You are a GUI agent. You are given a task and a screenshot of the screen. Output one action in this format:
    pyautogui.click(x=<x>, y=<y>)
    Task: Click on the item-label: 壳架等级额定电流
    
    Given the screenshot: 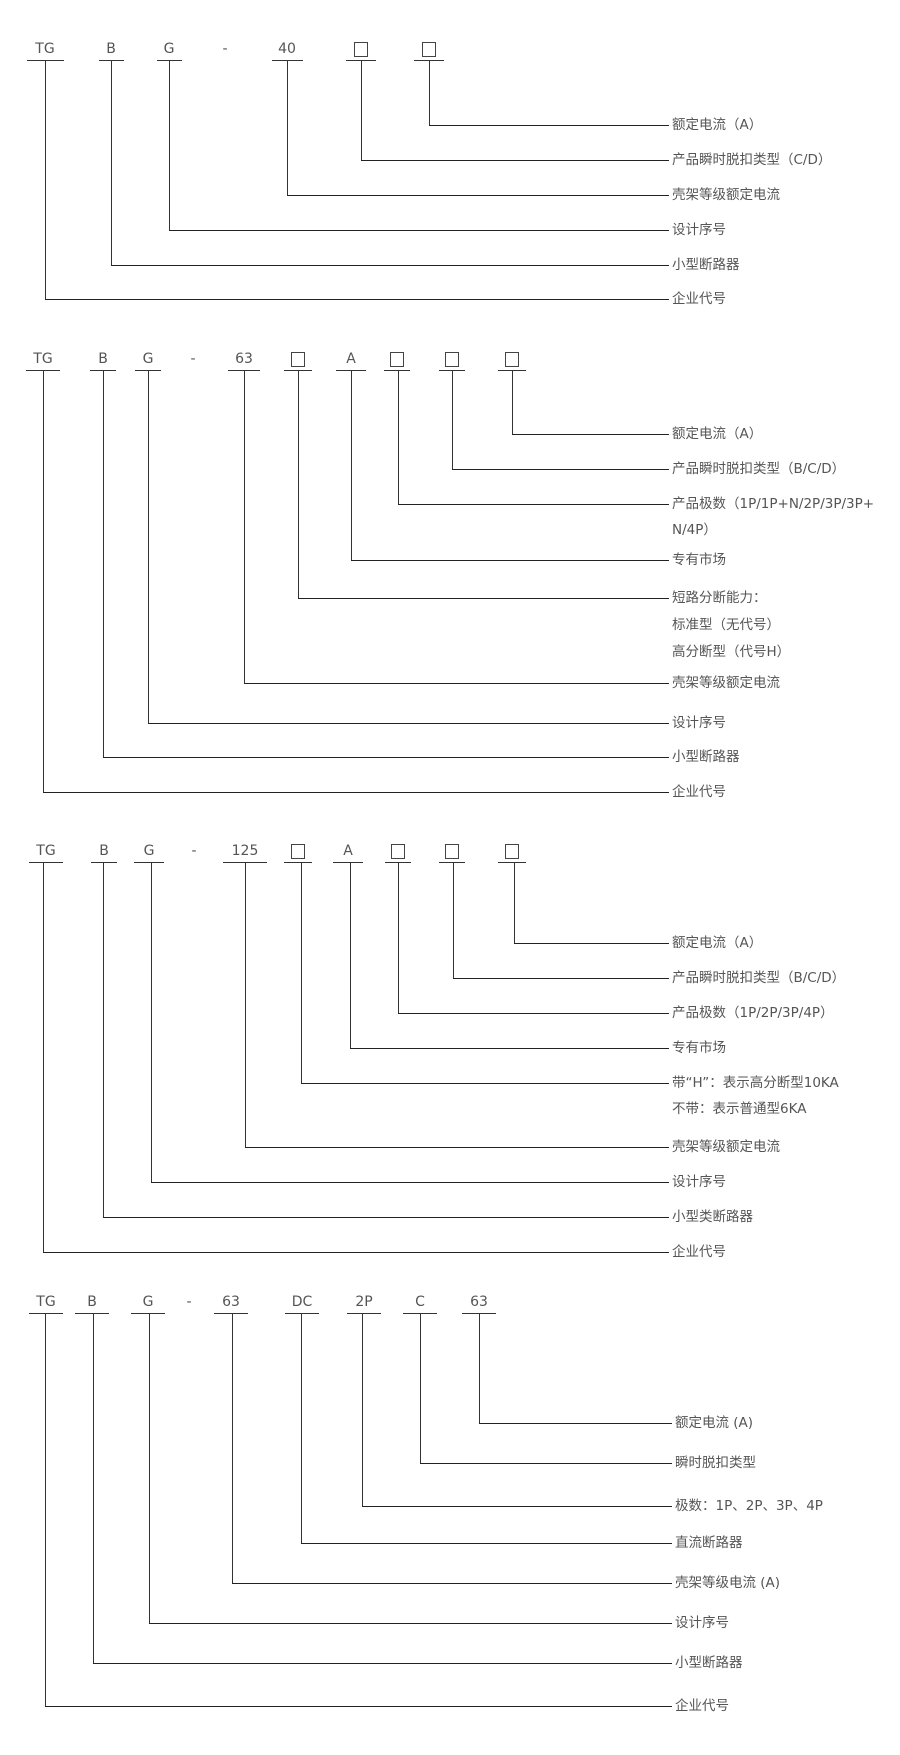 What is the action you would take?
    pyautogui.click(x=726, y=1147)
    